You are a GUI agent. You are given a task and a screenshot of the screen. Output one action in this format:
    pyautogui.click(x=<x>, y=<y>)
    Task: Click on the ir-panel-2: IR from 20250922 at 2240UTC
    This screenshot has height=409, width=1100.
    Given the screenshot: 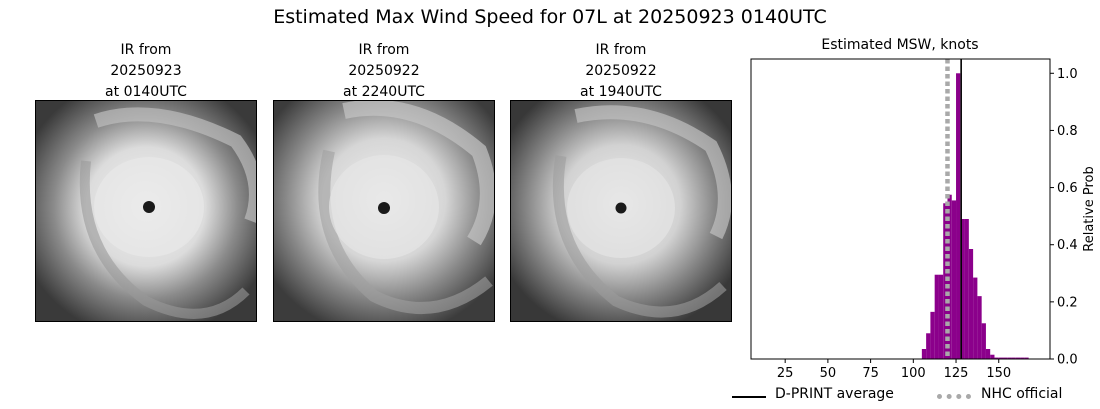 What is the action you would take?
    pyautogui.click(x=384, y=181)
    